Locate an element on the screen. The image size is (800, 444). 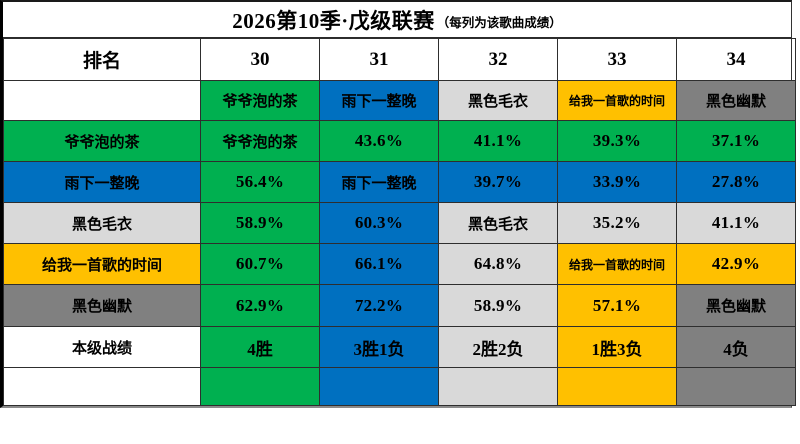
row-song-cell: 爷爷泡的茶 is located at coordinates (102, 141).